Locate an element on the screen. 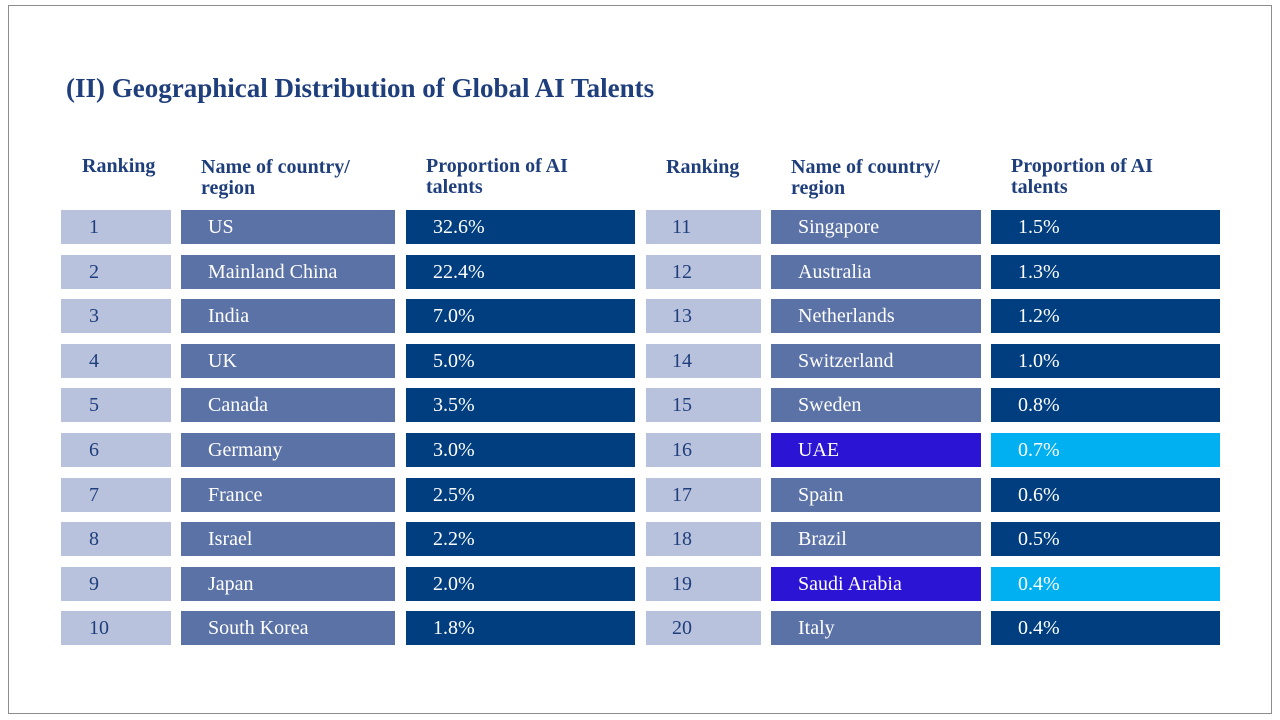 The width and height of the screenshot is (1280, 720). rank-cell: 15 is located at coordinates (703, 405).